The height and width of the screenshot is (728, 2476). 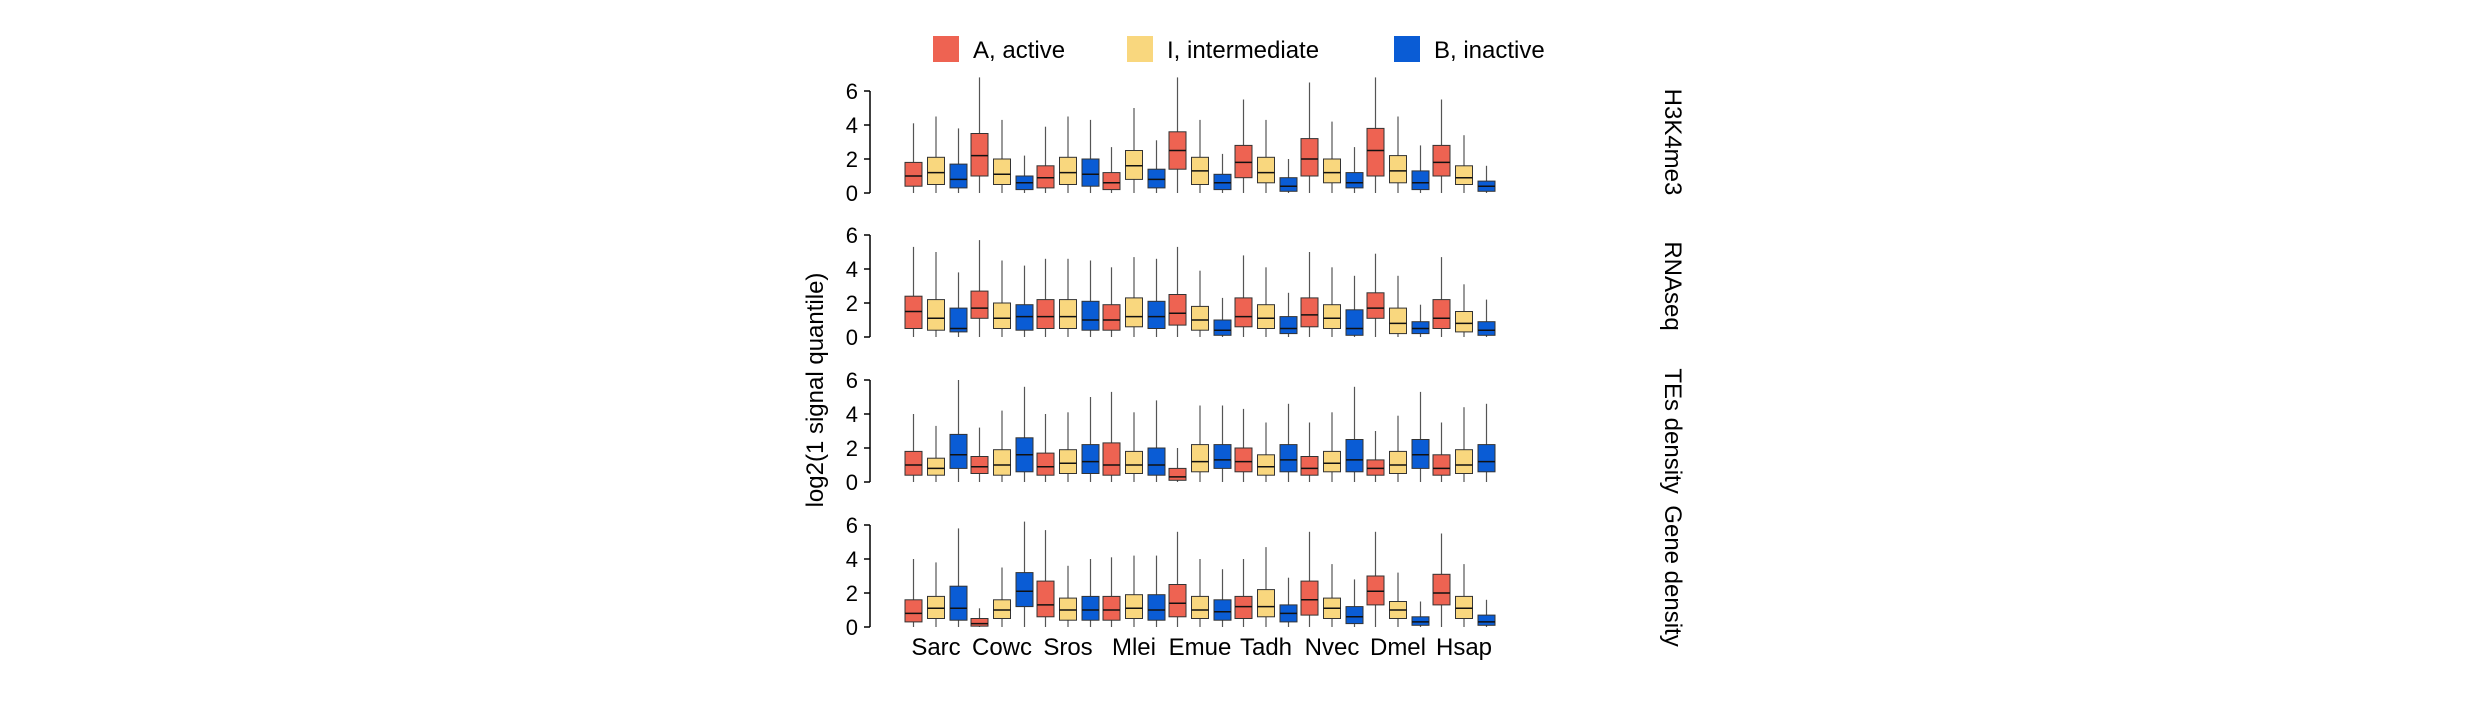 What do you see at coordinates (1332, 647) in the screenshot?
I see `x-tick-label-6: Nvec` at bounding box center [1332, 647].